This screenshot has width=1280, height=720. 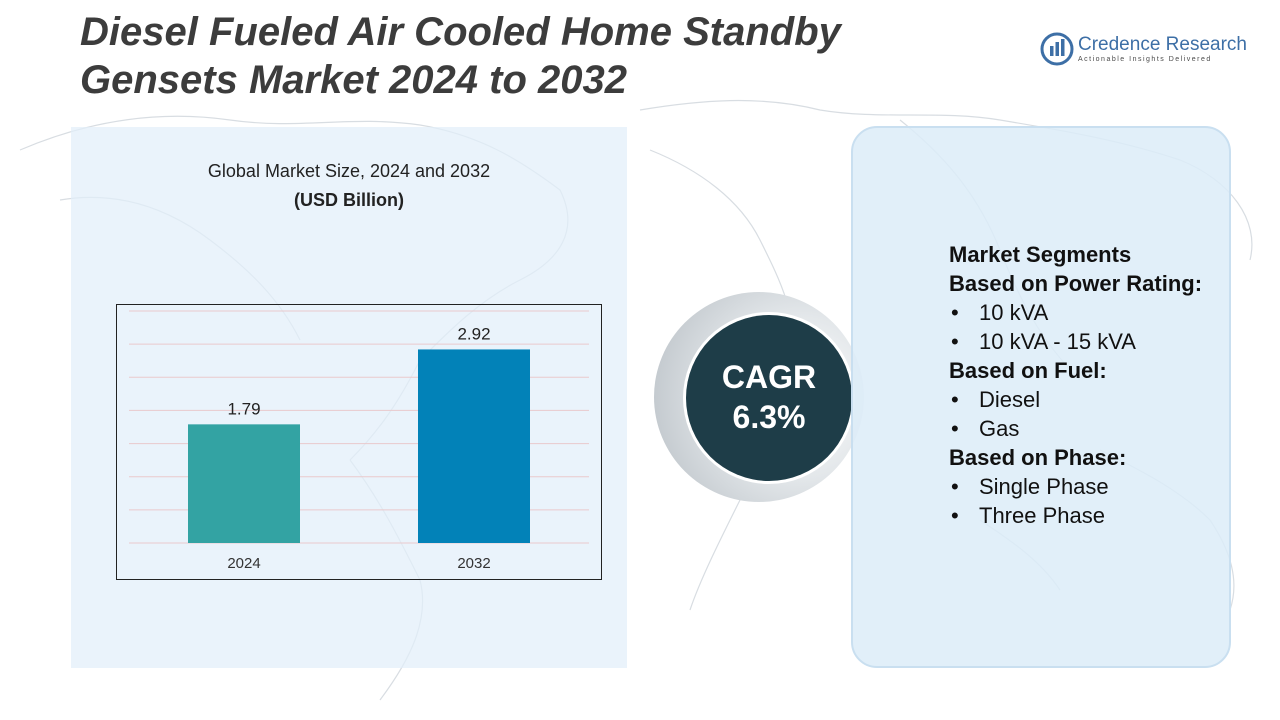 I want to click on bar-chart: 1.79 2024 2.92 2032, so click(x=359, y=441).